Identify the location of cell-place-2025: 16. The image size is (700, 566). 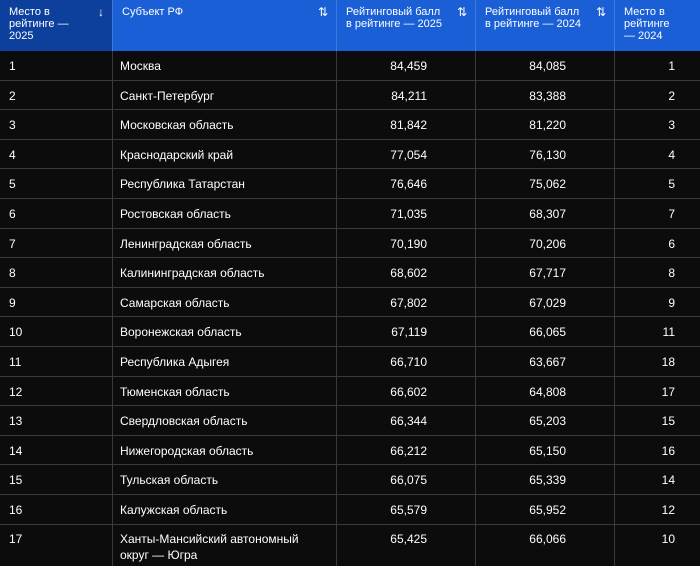
(56, 509).